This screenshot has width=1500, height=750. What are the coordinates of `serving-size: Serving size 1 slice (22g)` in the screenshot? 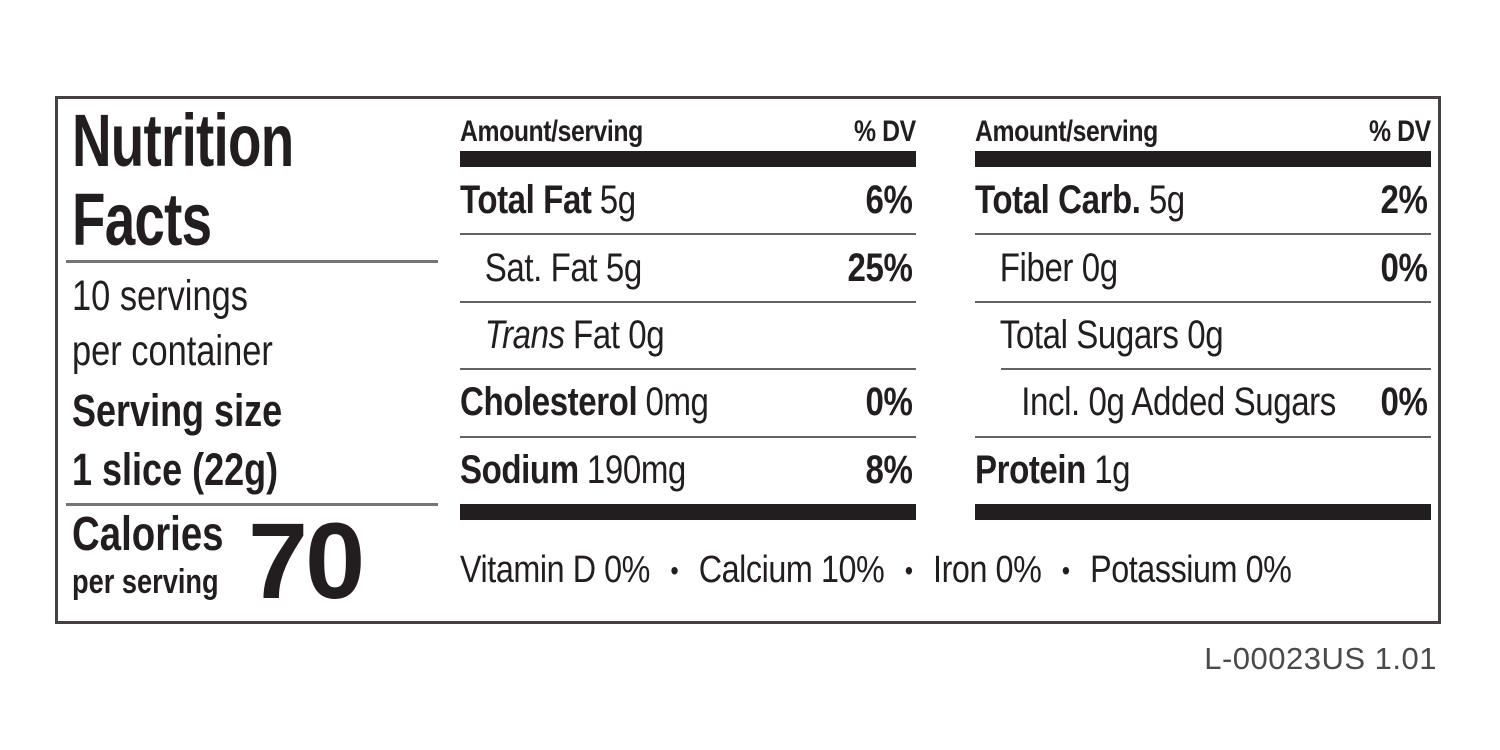 It's located at (177, 440).